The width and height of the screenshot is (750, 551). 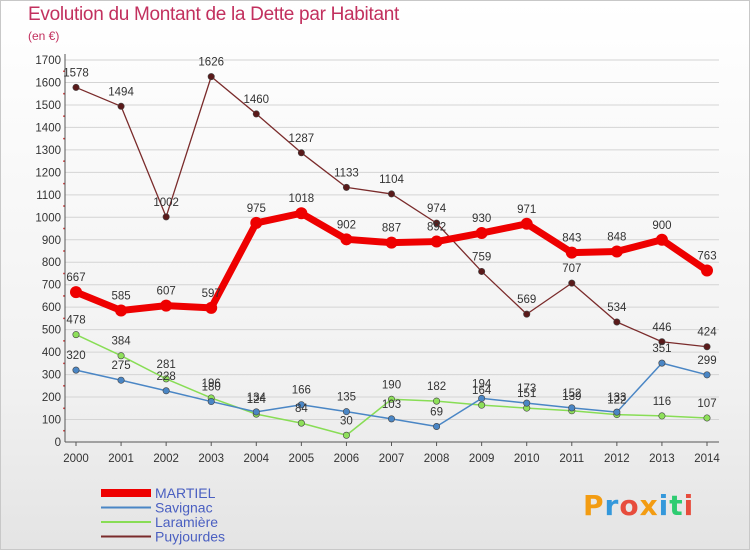 I want to click on x-tick-label: 2009, so click(x=482, y=459).